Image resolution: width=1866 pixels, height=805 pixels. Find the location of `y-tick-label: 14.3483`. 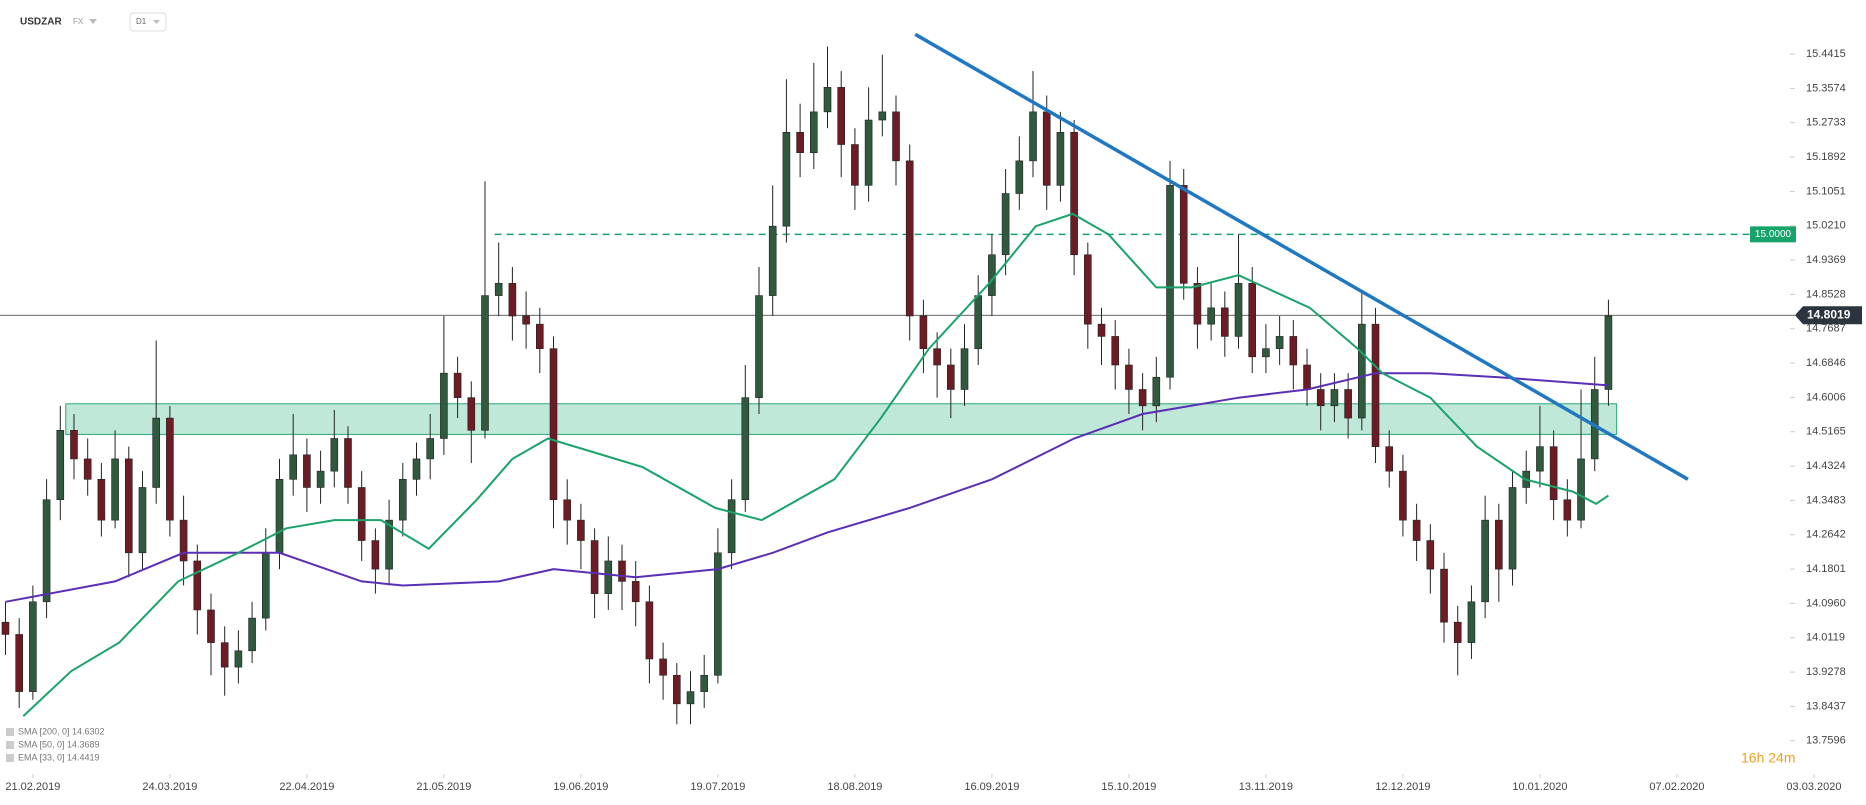

y-tick-label: 14.3483 is located at coordinates (1826, 500).